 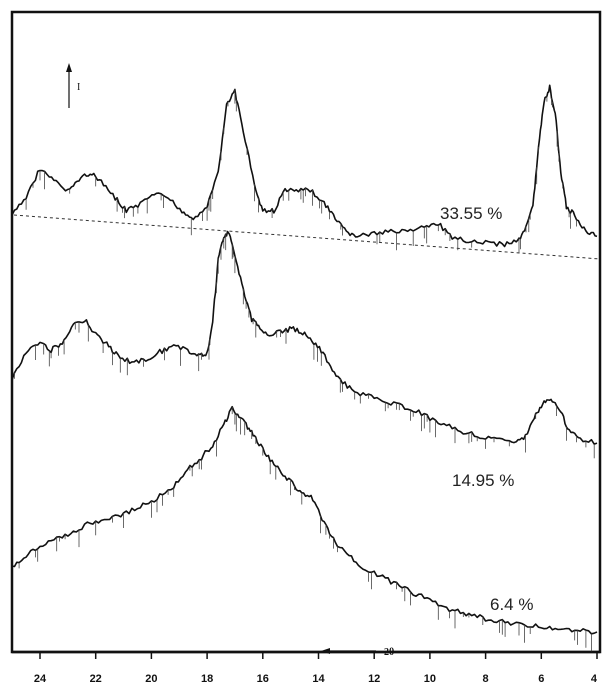 What do you see at coordinates (486, 679) in the screenshot?
I see `x-tick-label: 8` at bounding box center [486, 679].